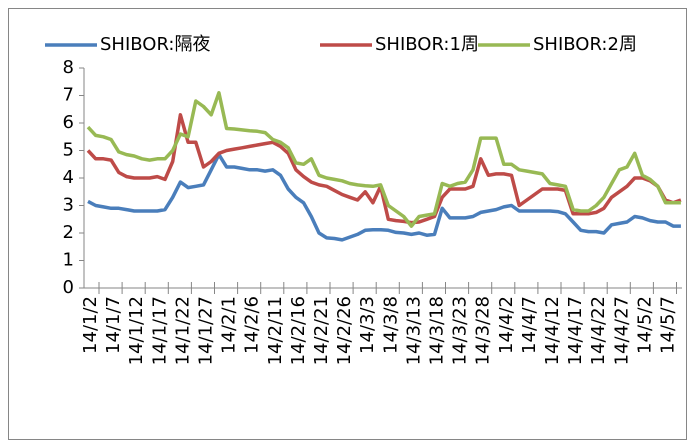 The height and width of the screenshot is (445, 688). Describe the element at coordinates (413, 330) in the screenshot. I see `x-tick-label: 14/3/13` at that location.